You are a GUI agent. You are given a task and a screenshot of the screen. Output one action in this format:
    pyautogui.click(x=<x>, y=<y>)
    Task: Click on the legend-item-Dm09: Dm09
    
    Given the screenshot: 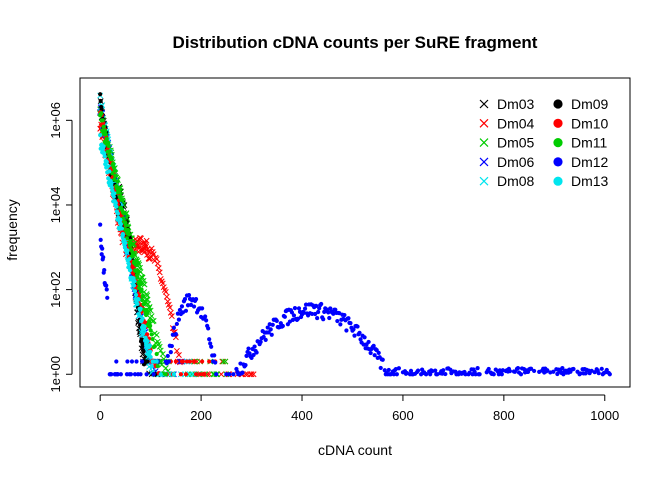 What is the action you would take?
    pyautogui.click(x=581, y=104)
    